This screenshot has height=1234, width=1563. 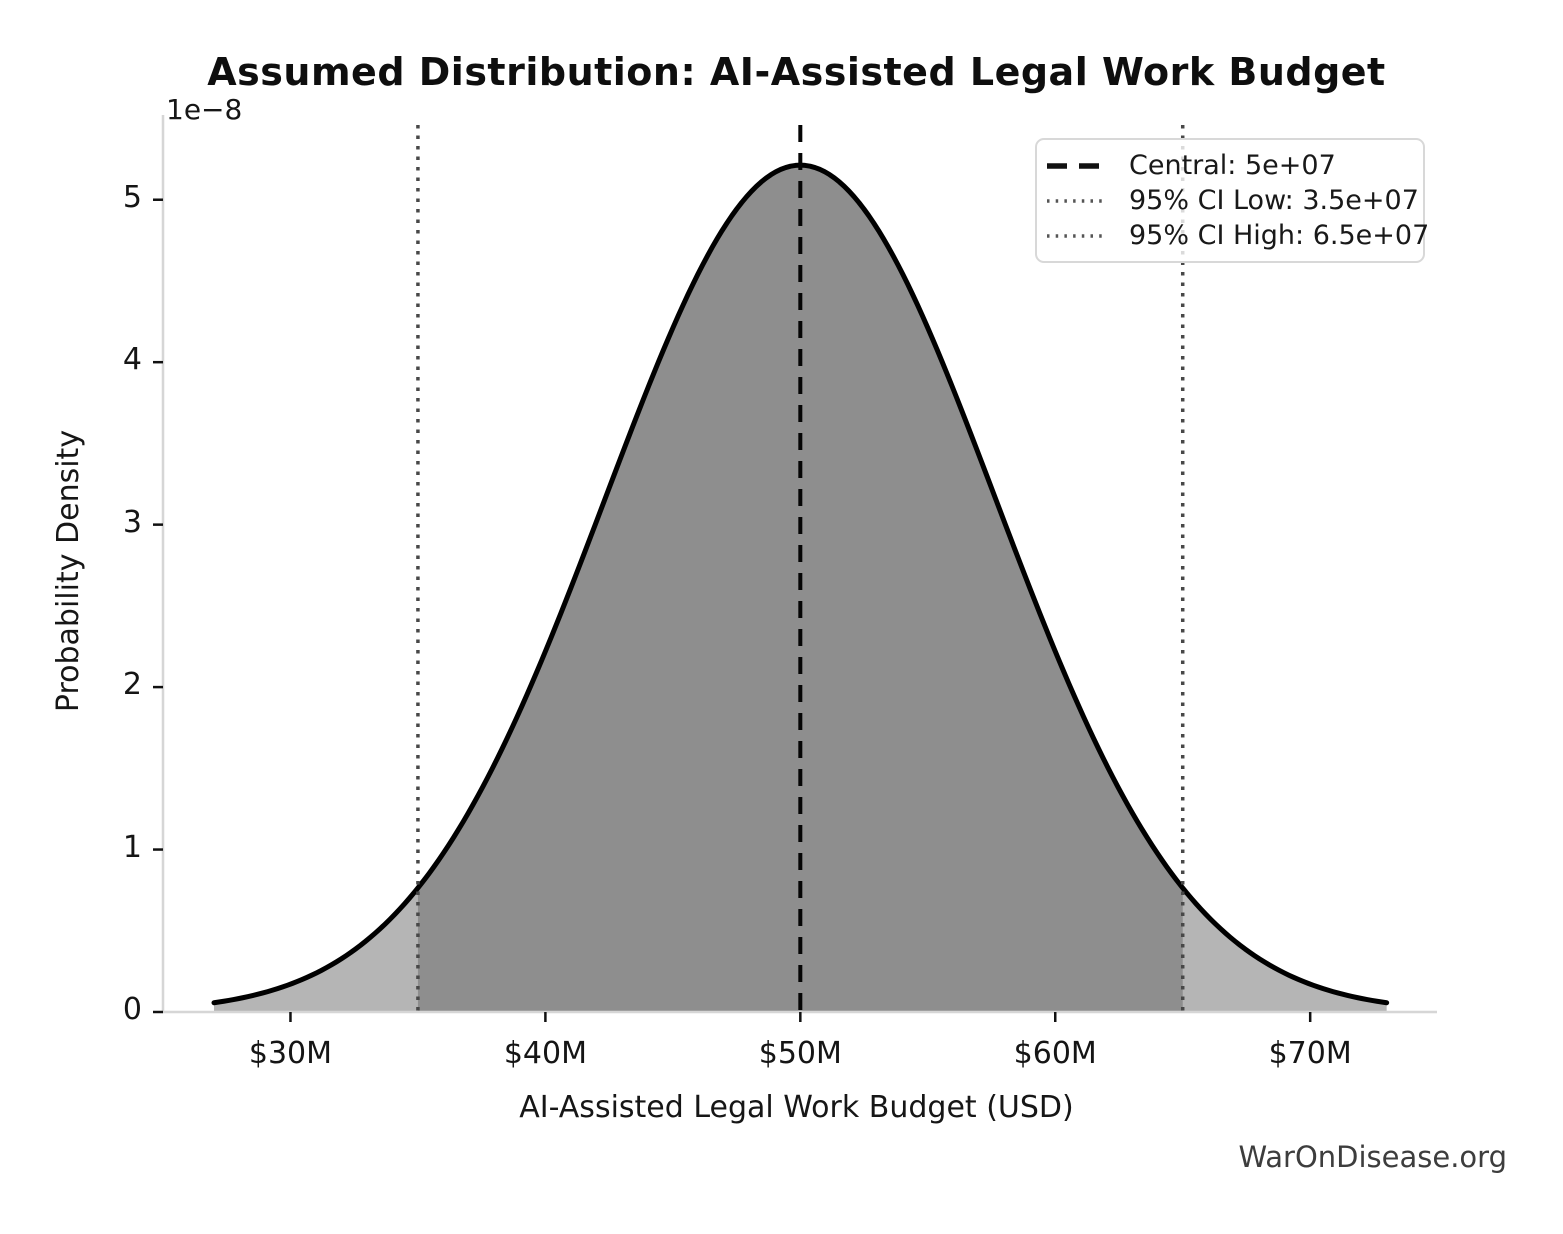 I want to click on y-tick-label: 0, so click(x=132, y=1009).